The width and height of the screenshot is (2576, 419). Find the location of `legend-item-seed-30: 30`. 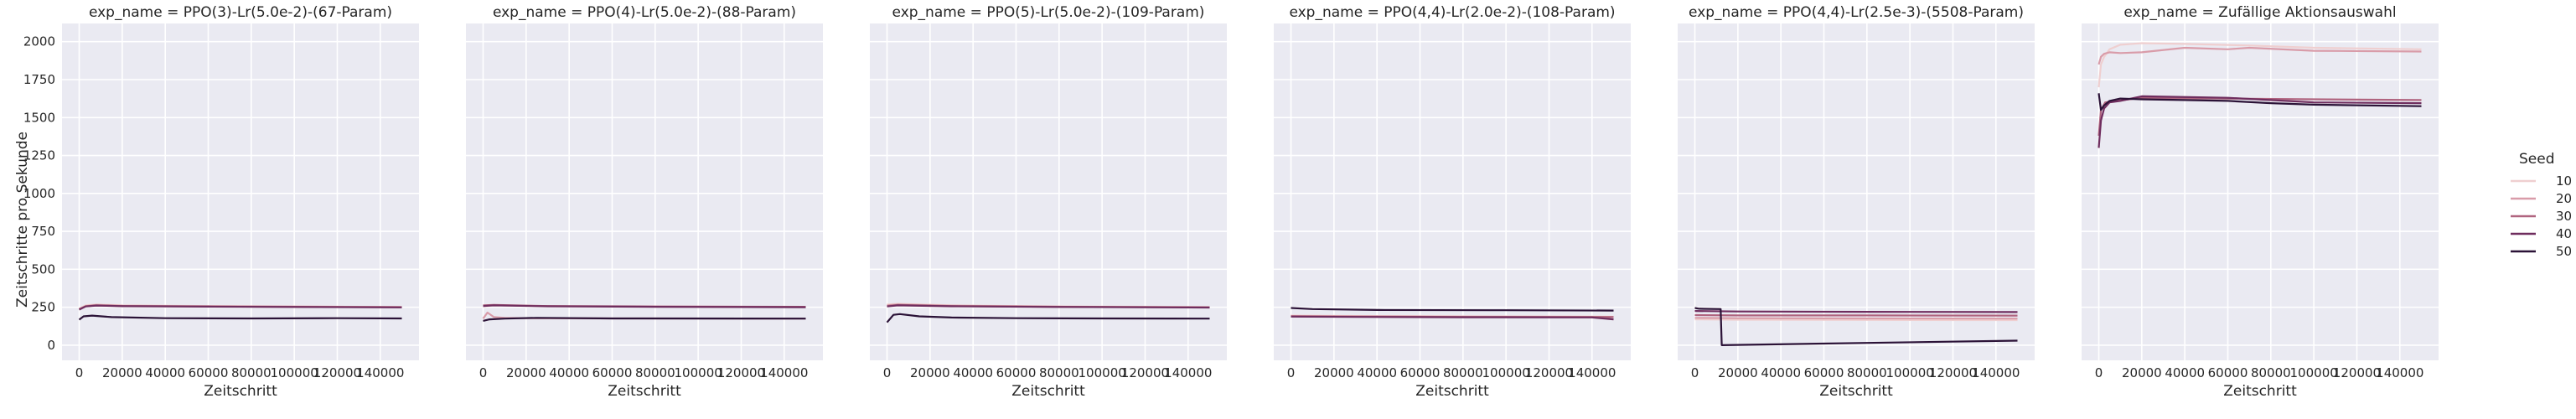

legend-item-seed-30: 30 is located at coordinates (2541, 216).